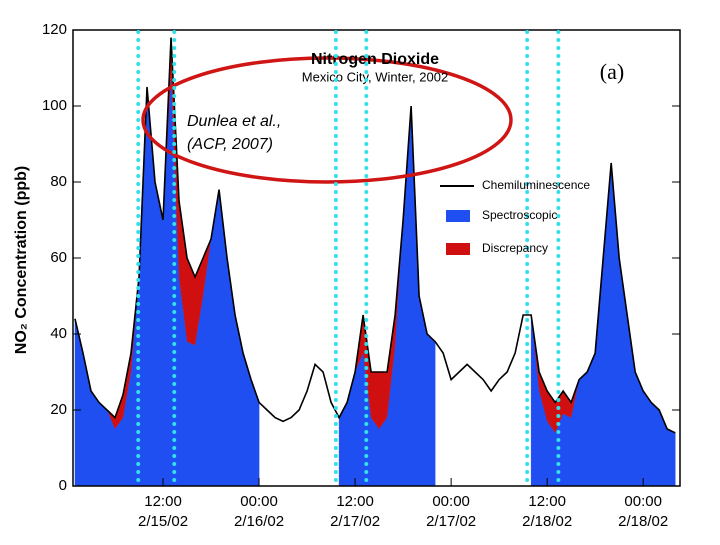 The width and height of the screenshot is (720, 545). I want to click on annotation: (ACP, 2007), so click(230, 144).